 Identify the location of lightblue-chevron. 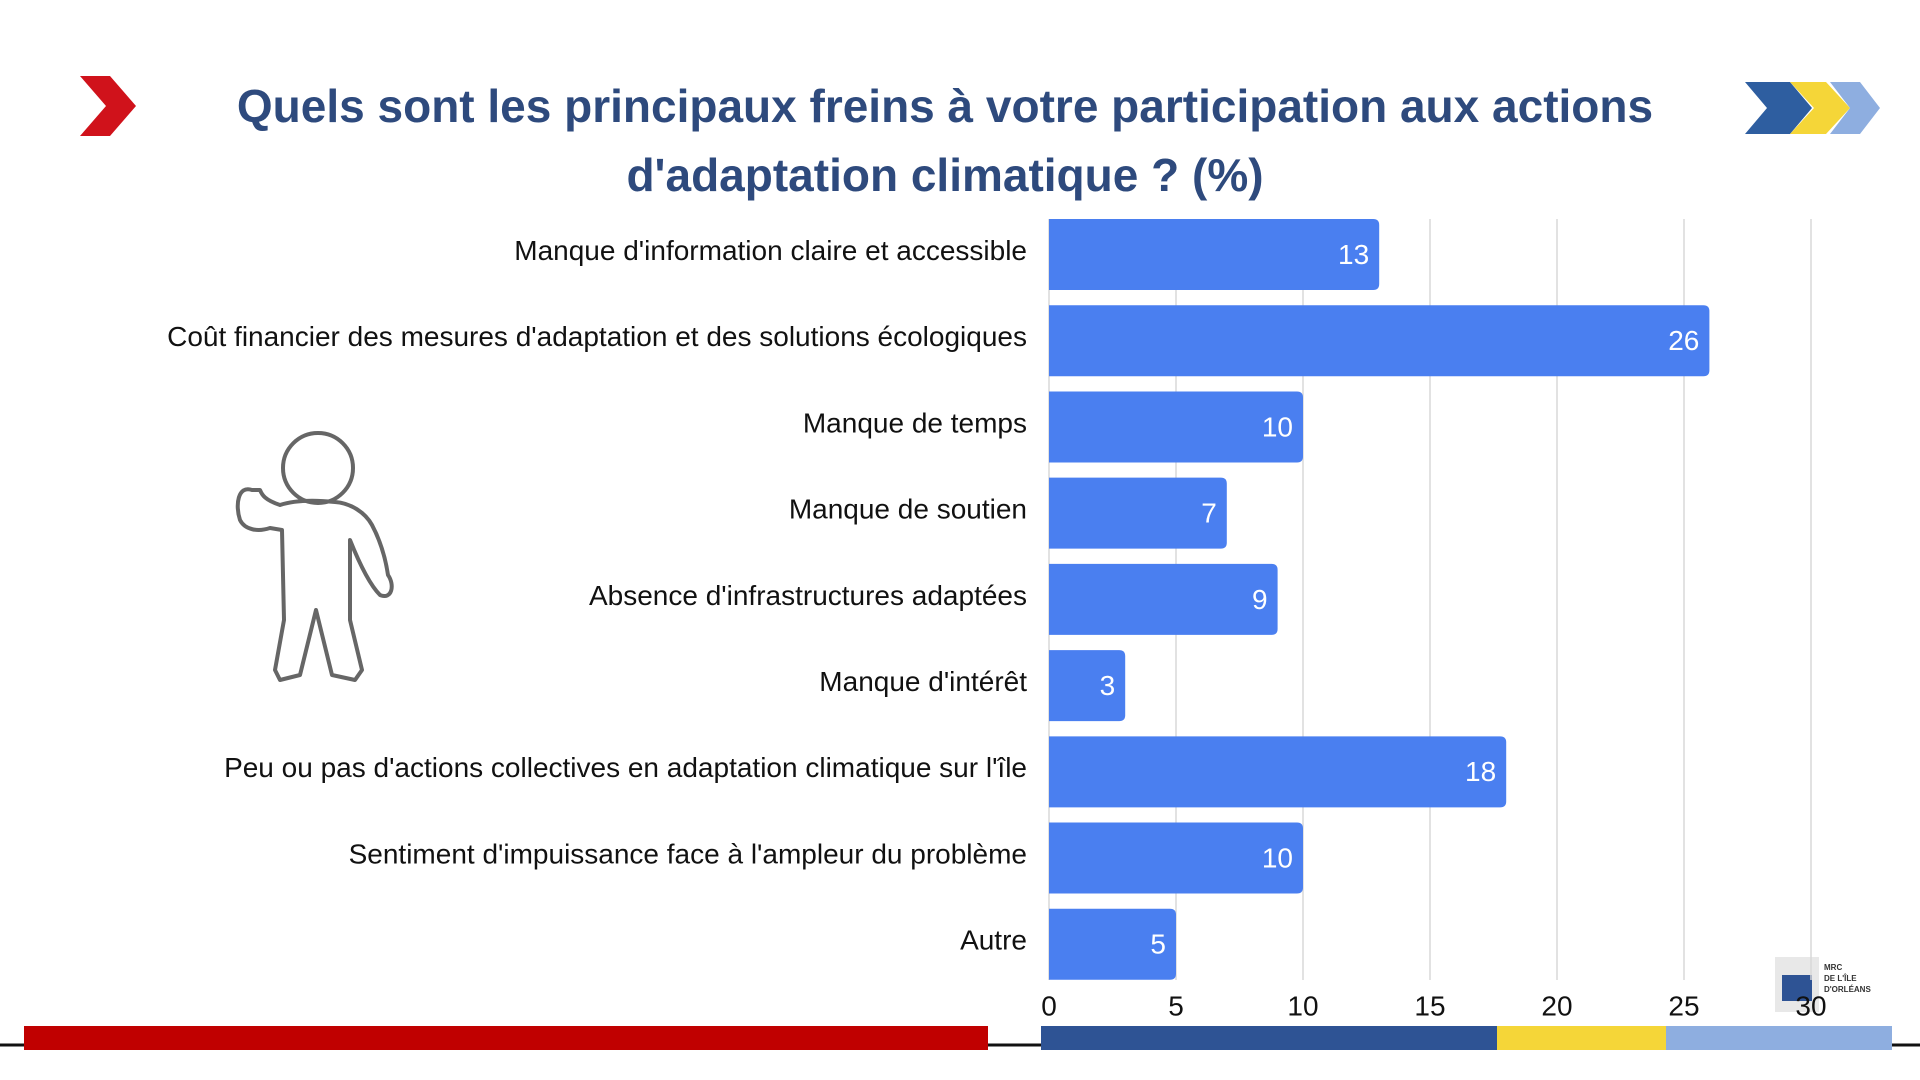
(1855, 108).